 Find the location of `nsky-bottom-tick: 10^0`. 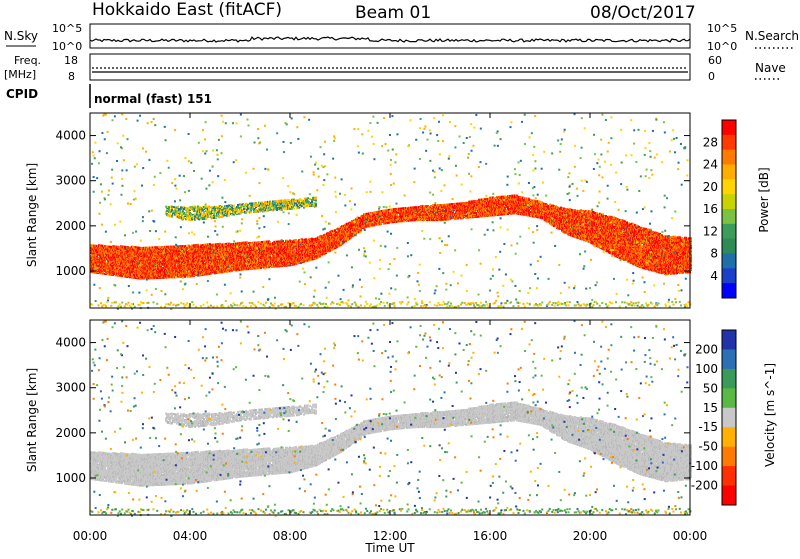

nsky-bottom-tick: 10^0 is located at coordinates (67, 46).